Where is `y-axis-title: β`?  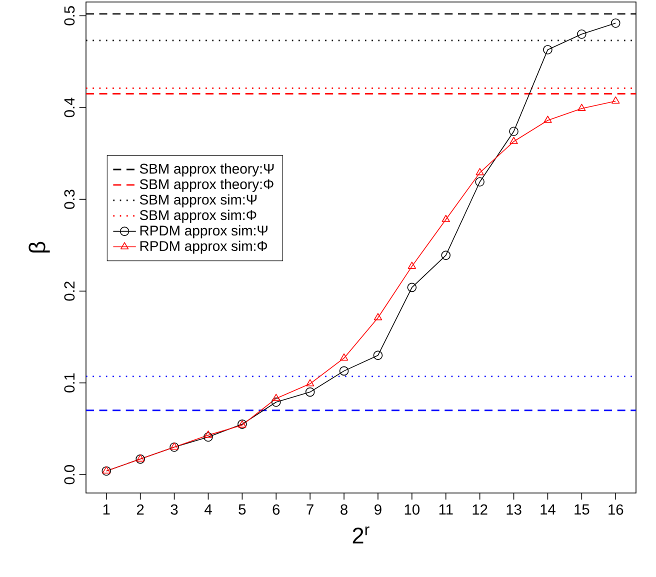 y-axis-title: β is located at coordinates (39, 247).